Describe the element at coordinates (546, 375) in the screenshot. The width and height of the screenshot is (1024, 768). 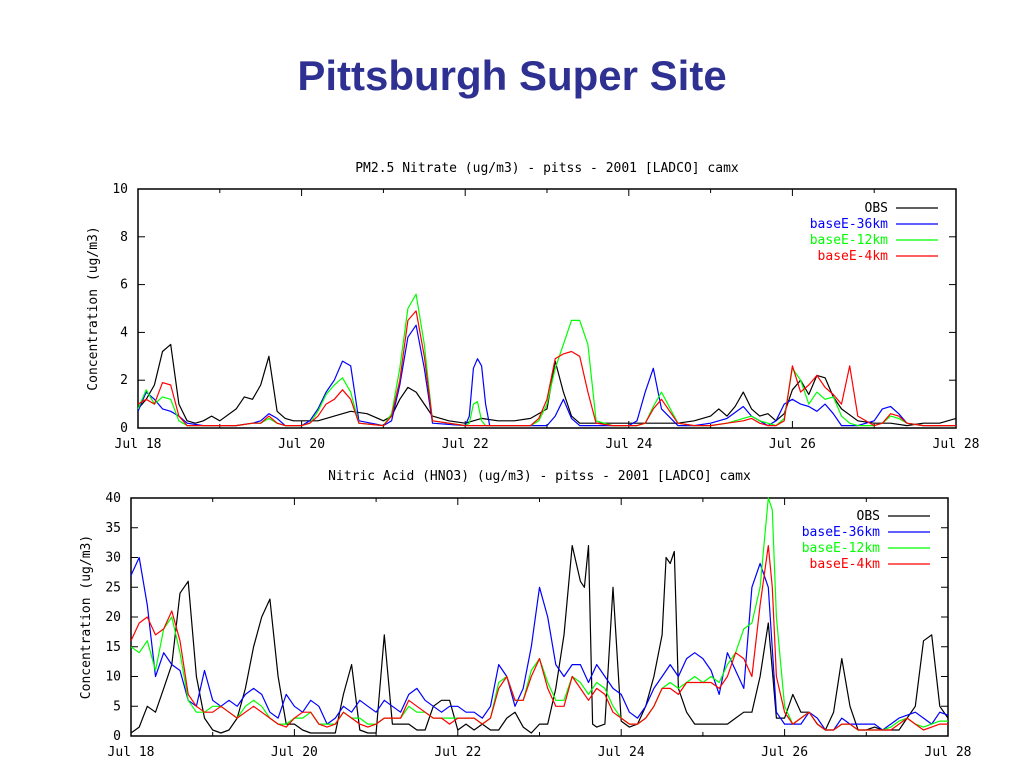
I see `series-line-basee-36km` at that location.